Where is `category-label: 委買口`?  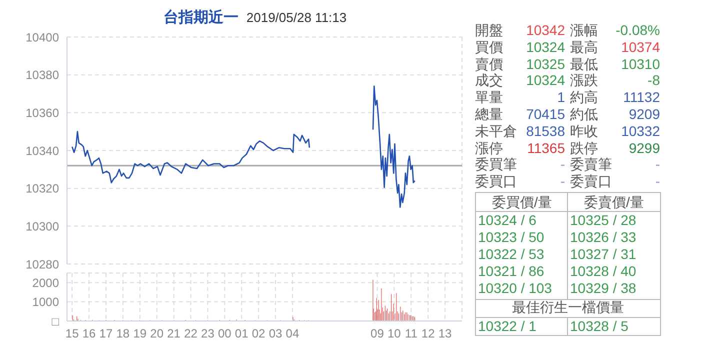 category-label: 委買口 is located at coordinates (496, 181).